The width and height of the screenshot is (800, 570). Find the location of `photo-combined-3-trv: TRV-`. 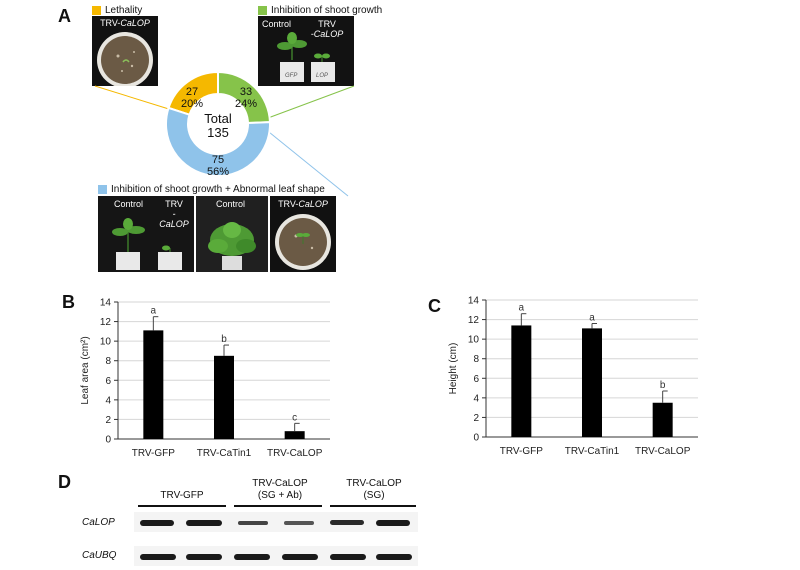

photo-combined-3-trv: TRV- is located at coordinates (288, 204).